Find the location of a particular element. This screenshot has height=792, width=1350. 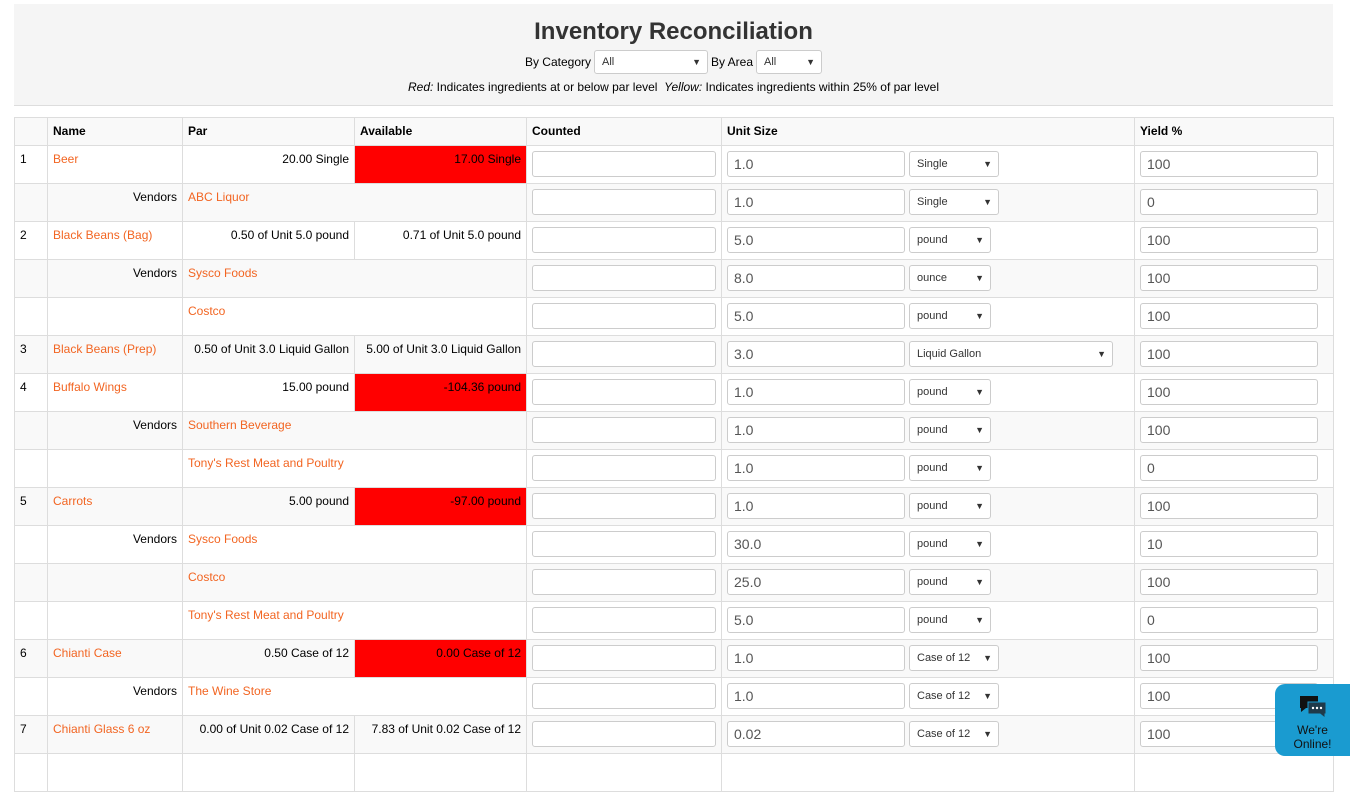

page-title: Inventory Reconciliation is located at coordinates (673, 31).